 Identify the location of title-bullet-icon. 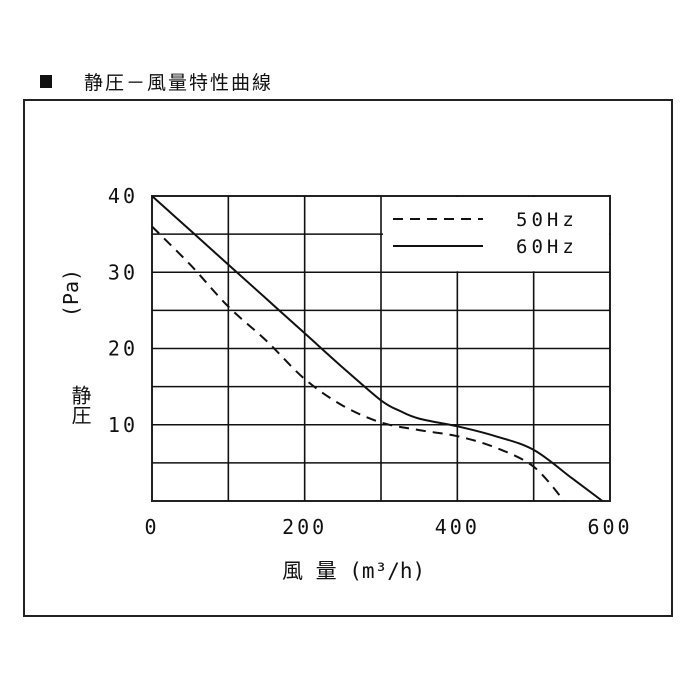
(46, 81).